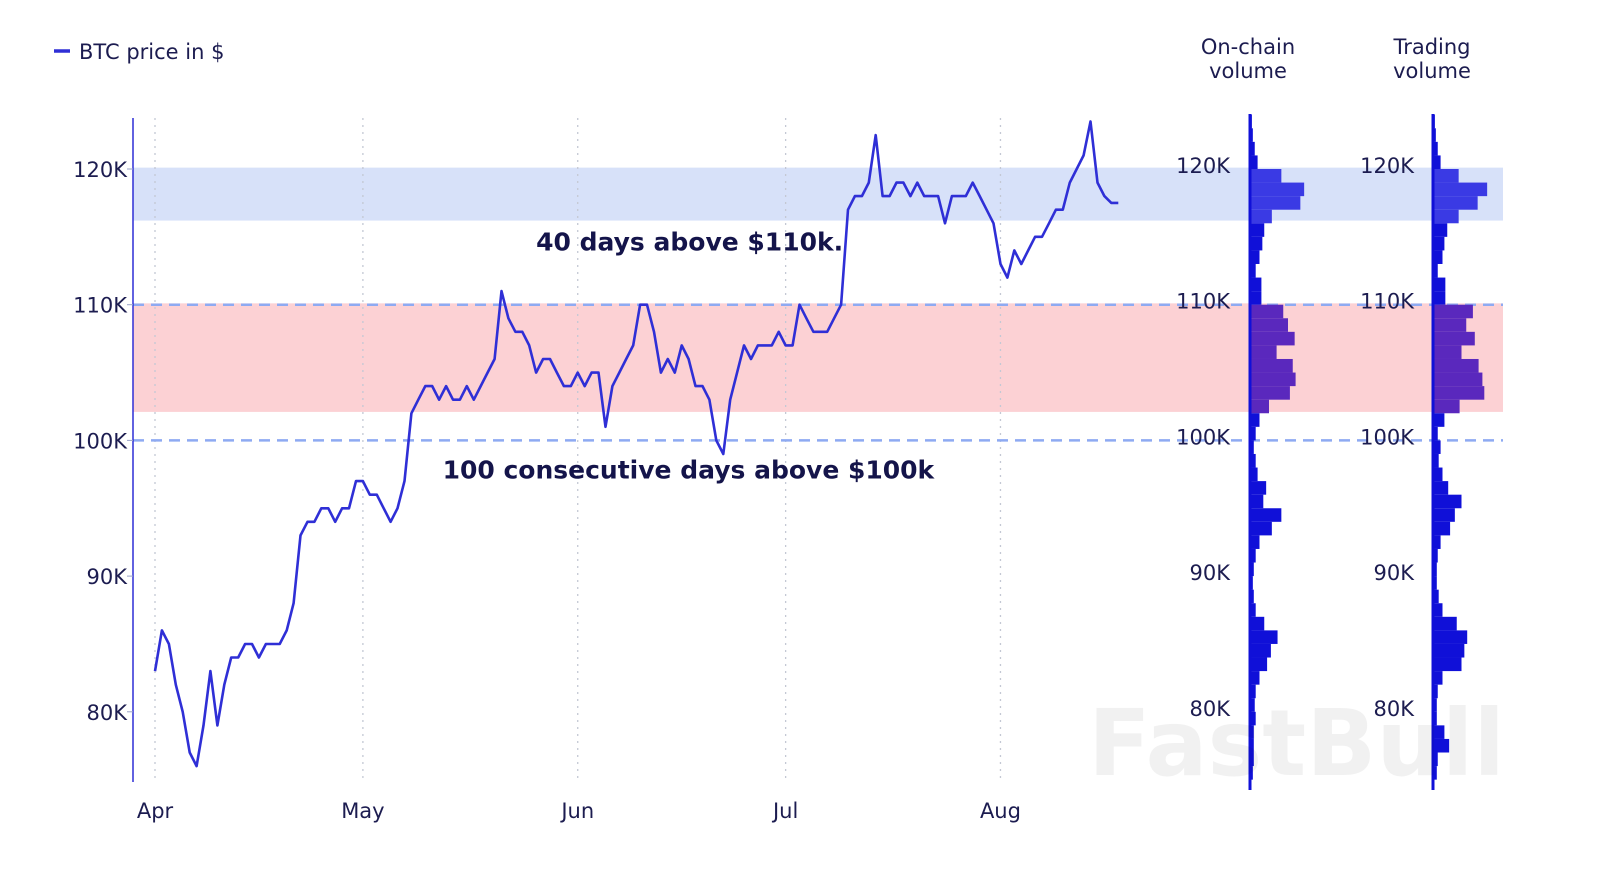 This screenshot has height=870, width=1600. Describe the element at coordinates (1211, 709) in the screenshot. I see `volume-y-tick-label-onchain: 80K` at that location.